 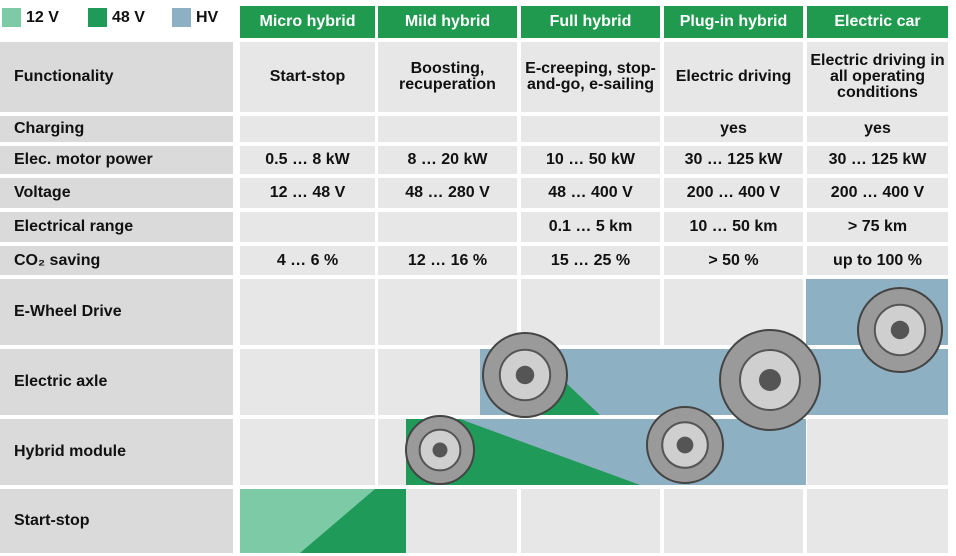 I want to click on row-label: Voltage, so click(x=116, y=193).